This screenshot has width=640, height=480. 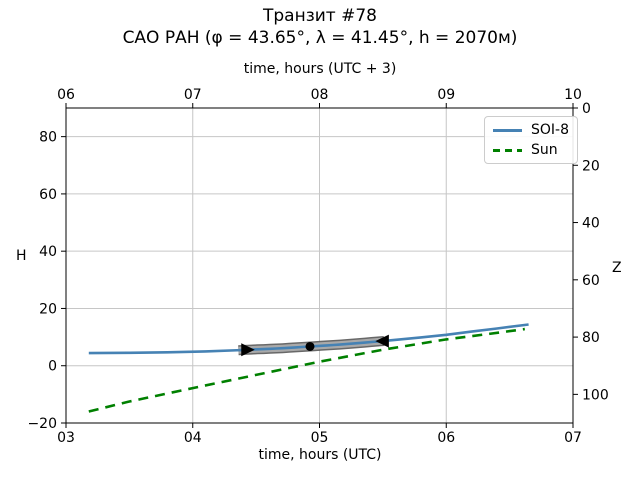 What do you see at coordinates (306, 370) in the screenshot?
I see `sun-line` at bounding box center [306, 370].